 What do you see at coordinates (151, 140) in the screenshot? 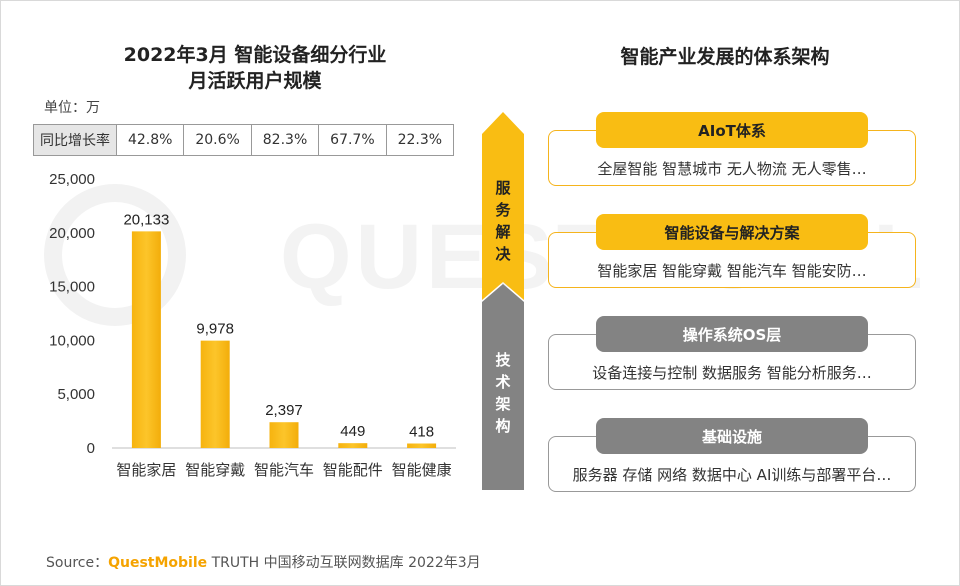
I see `yoy-cell: 42.8%` at bounding box center [151, 140].